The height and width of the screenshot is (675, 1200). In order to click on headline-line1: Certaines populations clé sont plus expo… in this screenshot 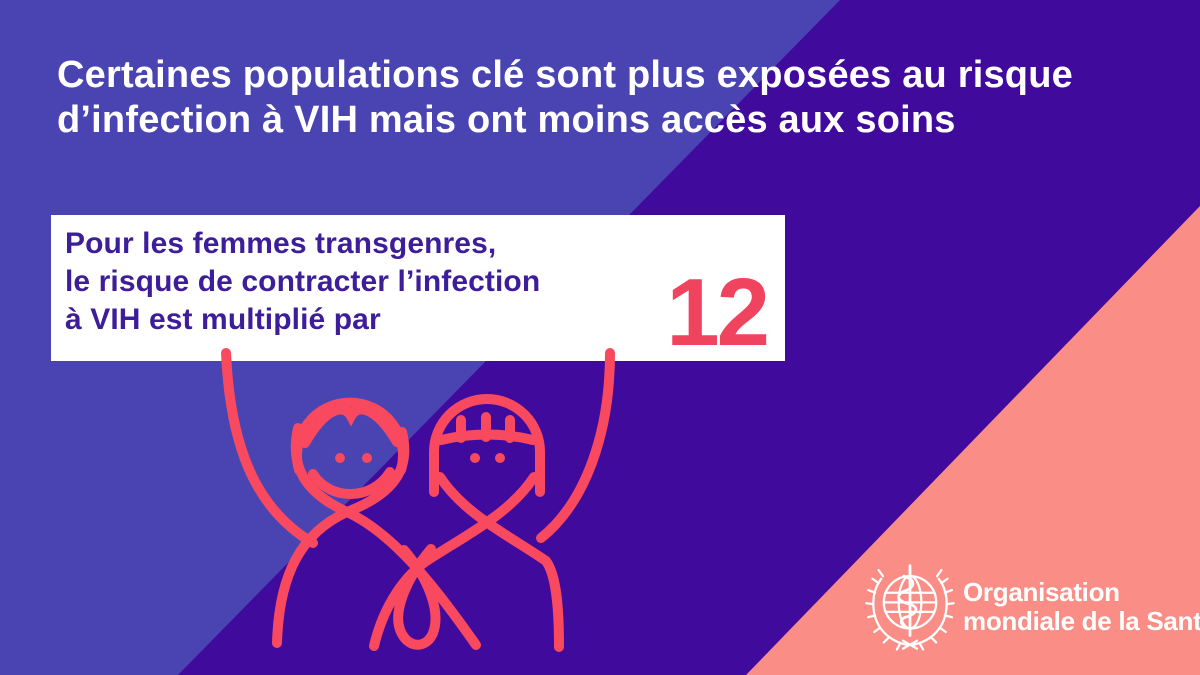, I will do `click(565, 75)`.